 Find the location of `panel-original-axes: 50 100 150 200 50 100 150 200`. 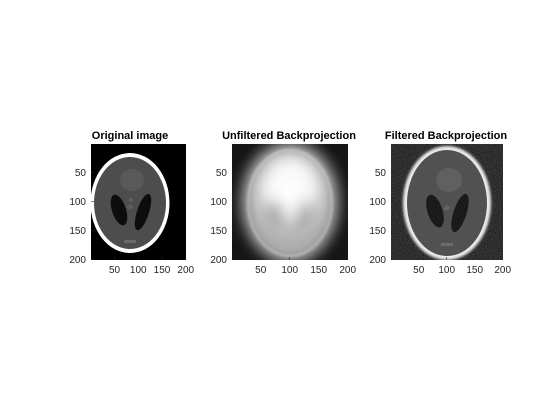

panel-original-axes: 50 100 150 200 50 100 150 200 is located at coordinates (131, 222).